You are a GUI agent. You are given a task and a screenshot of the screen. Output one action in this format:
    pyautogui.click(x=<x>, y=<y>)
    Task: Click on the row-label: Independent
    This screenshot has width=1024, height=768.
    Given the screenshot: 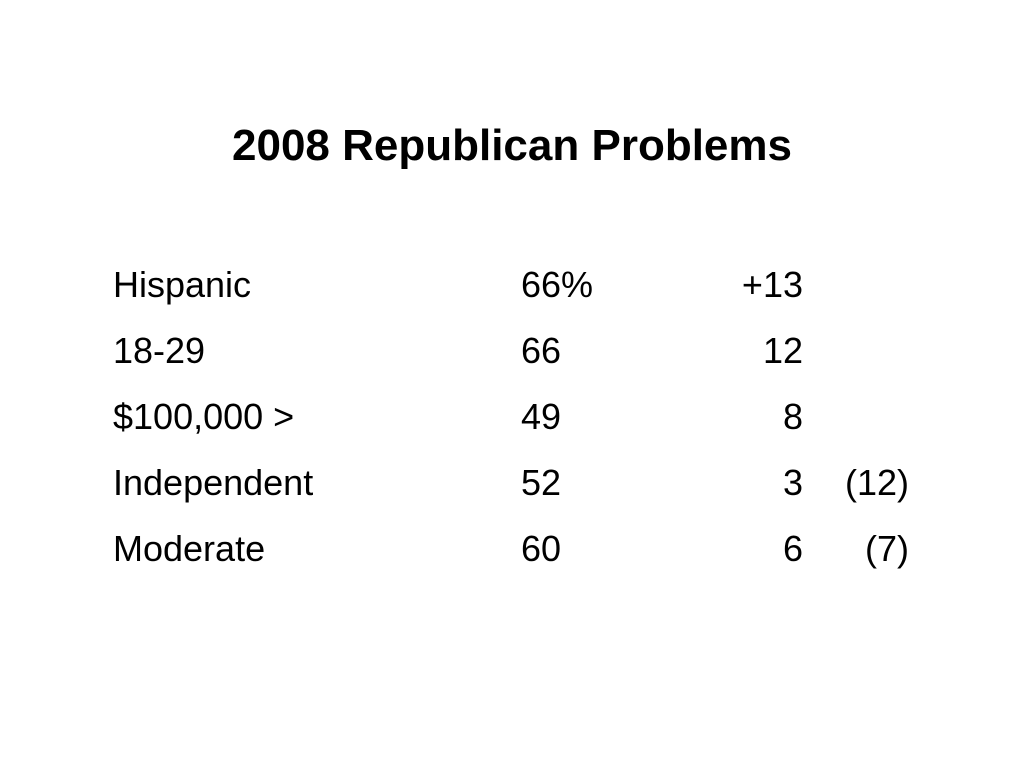 What is the action you would take?
    pyautogui.click(x=213, y=482)
    